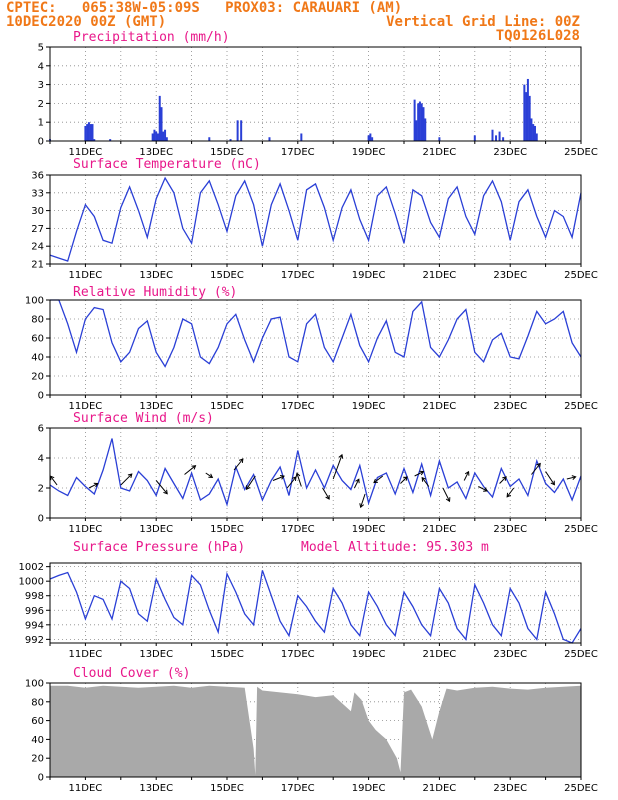 This screenshot has height=800, width=618. I want to click on cloud-cover-area, so click(315, 731).